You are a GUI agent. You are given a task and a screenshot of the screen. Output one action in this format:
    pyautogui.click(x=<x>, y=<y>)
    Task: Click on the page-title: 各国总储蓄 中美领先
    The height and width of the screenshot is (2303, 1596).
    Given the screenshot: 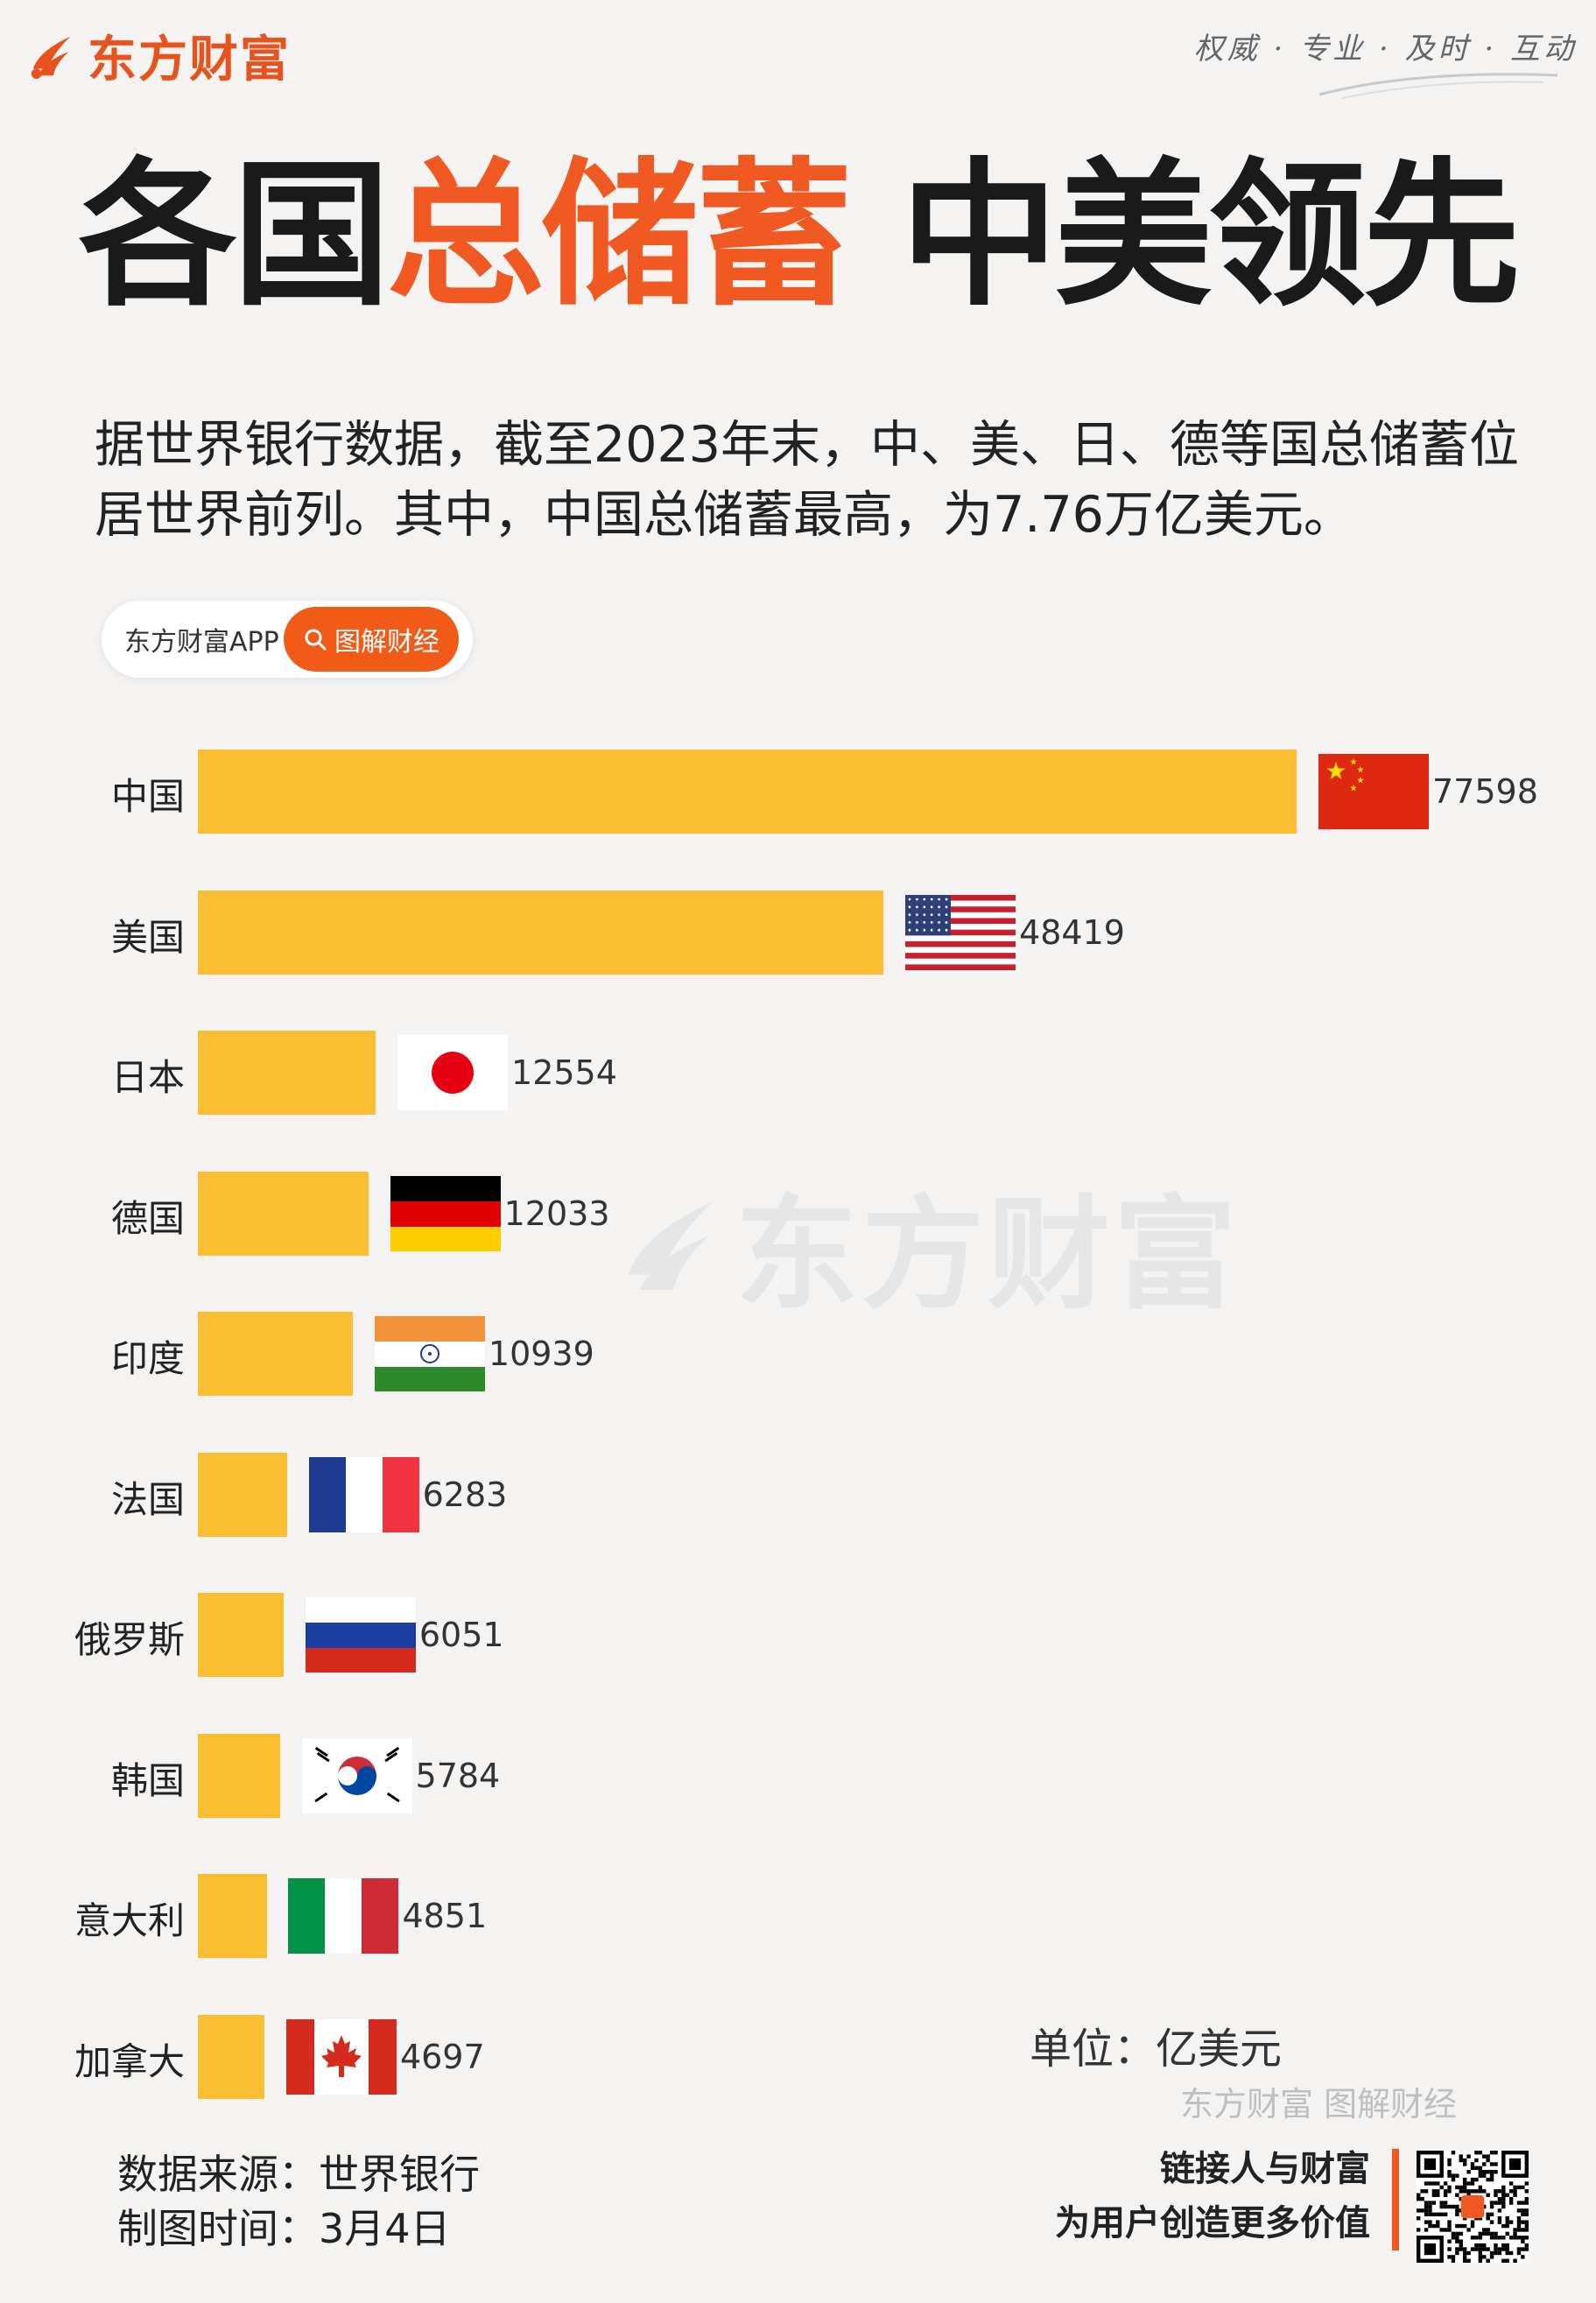 What is the action you would take?
    pyautogui.click(x=800, y=236)
    